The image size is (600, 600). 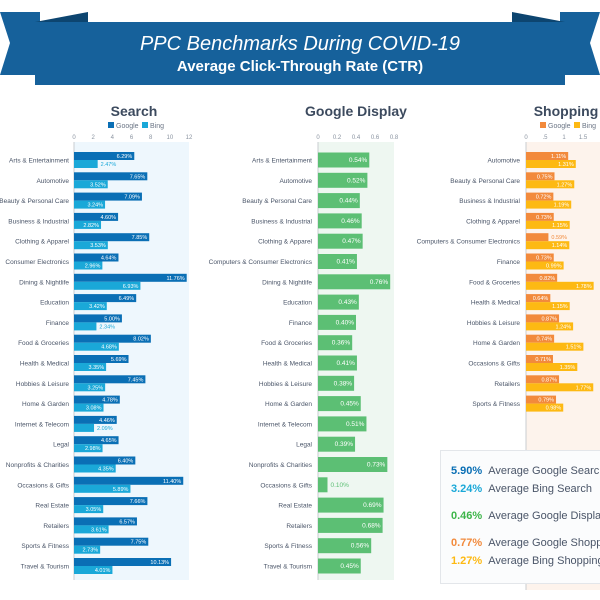 I want to click on data-label: 0.51%, so click(x=355, y=424).